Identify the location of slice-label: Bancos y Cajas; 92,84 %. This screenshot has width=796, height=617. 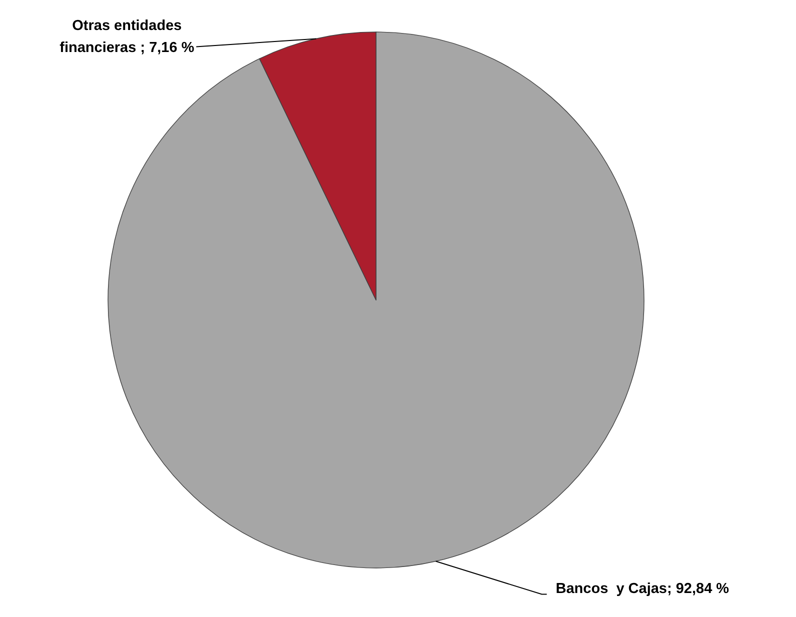
(643, 589).